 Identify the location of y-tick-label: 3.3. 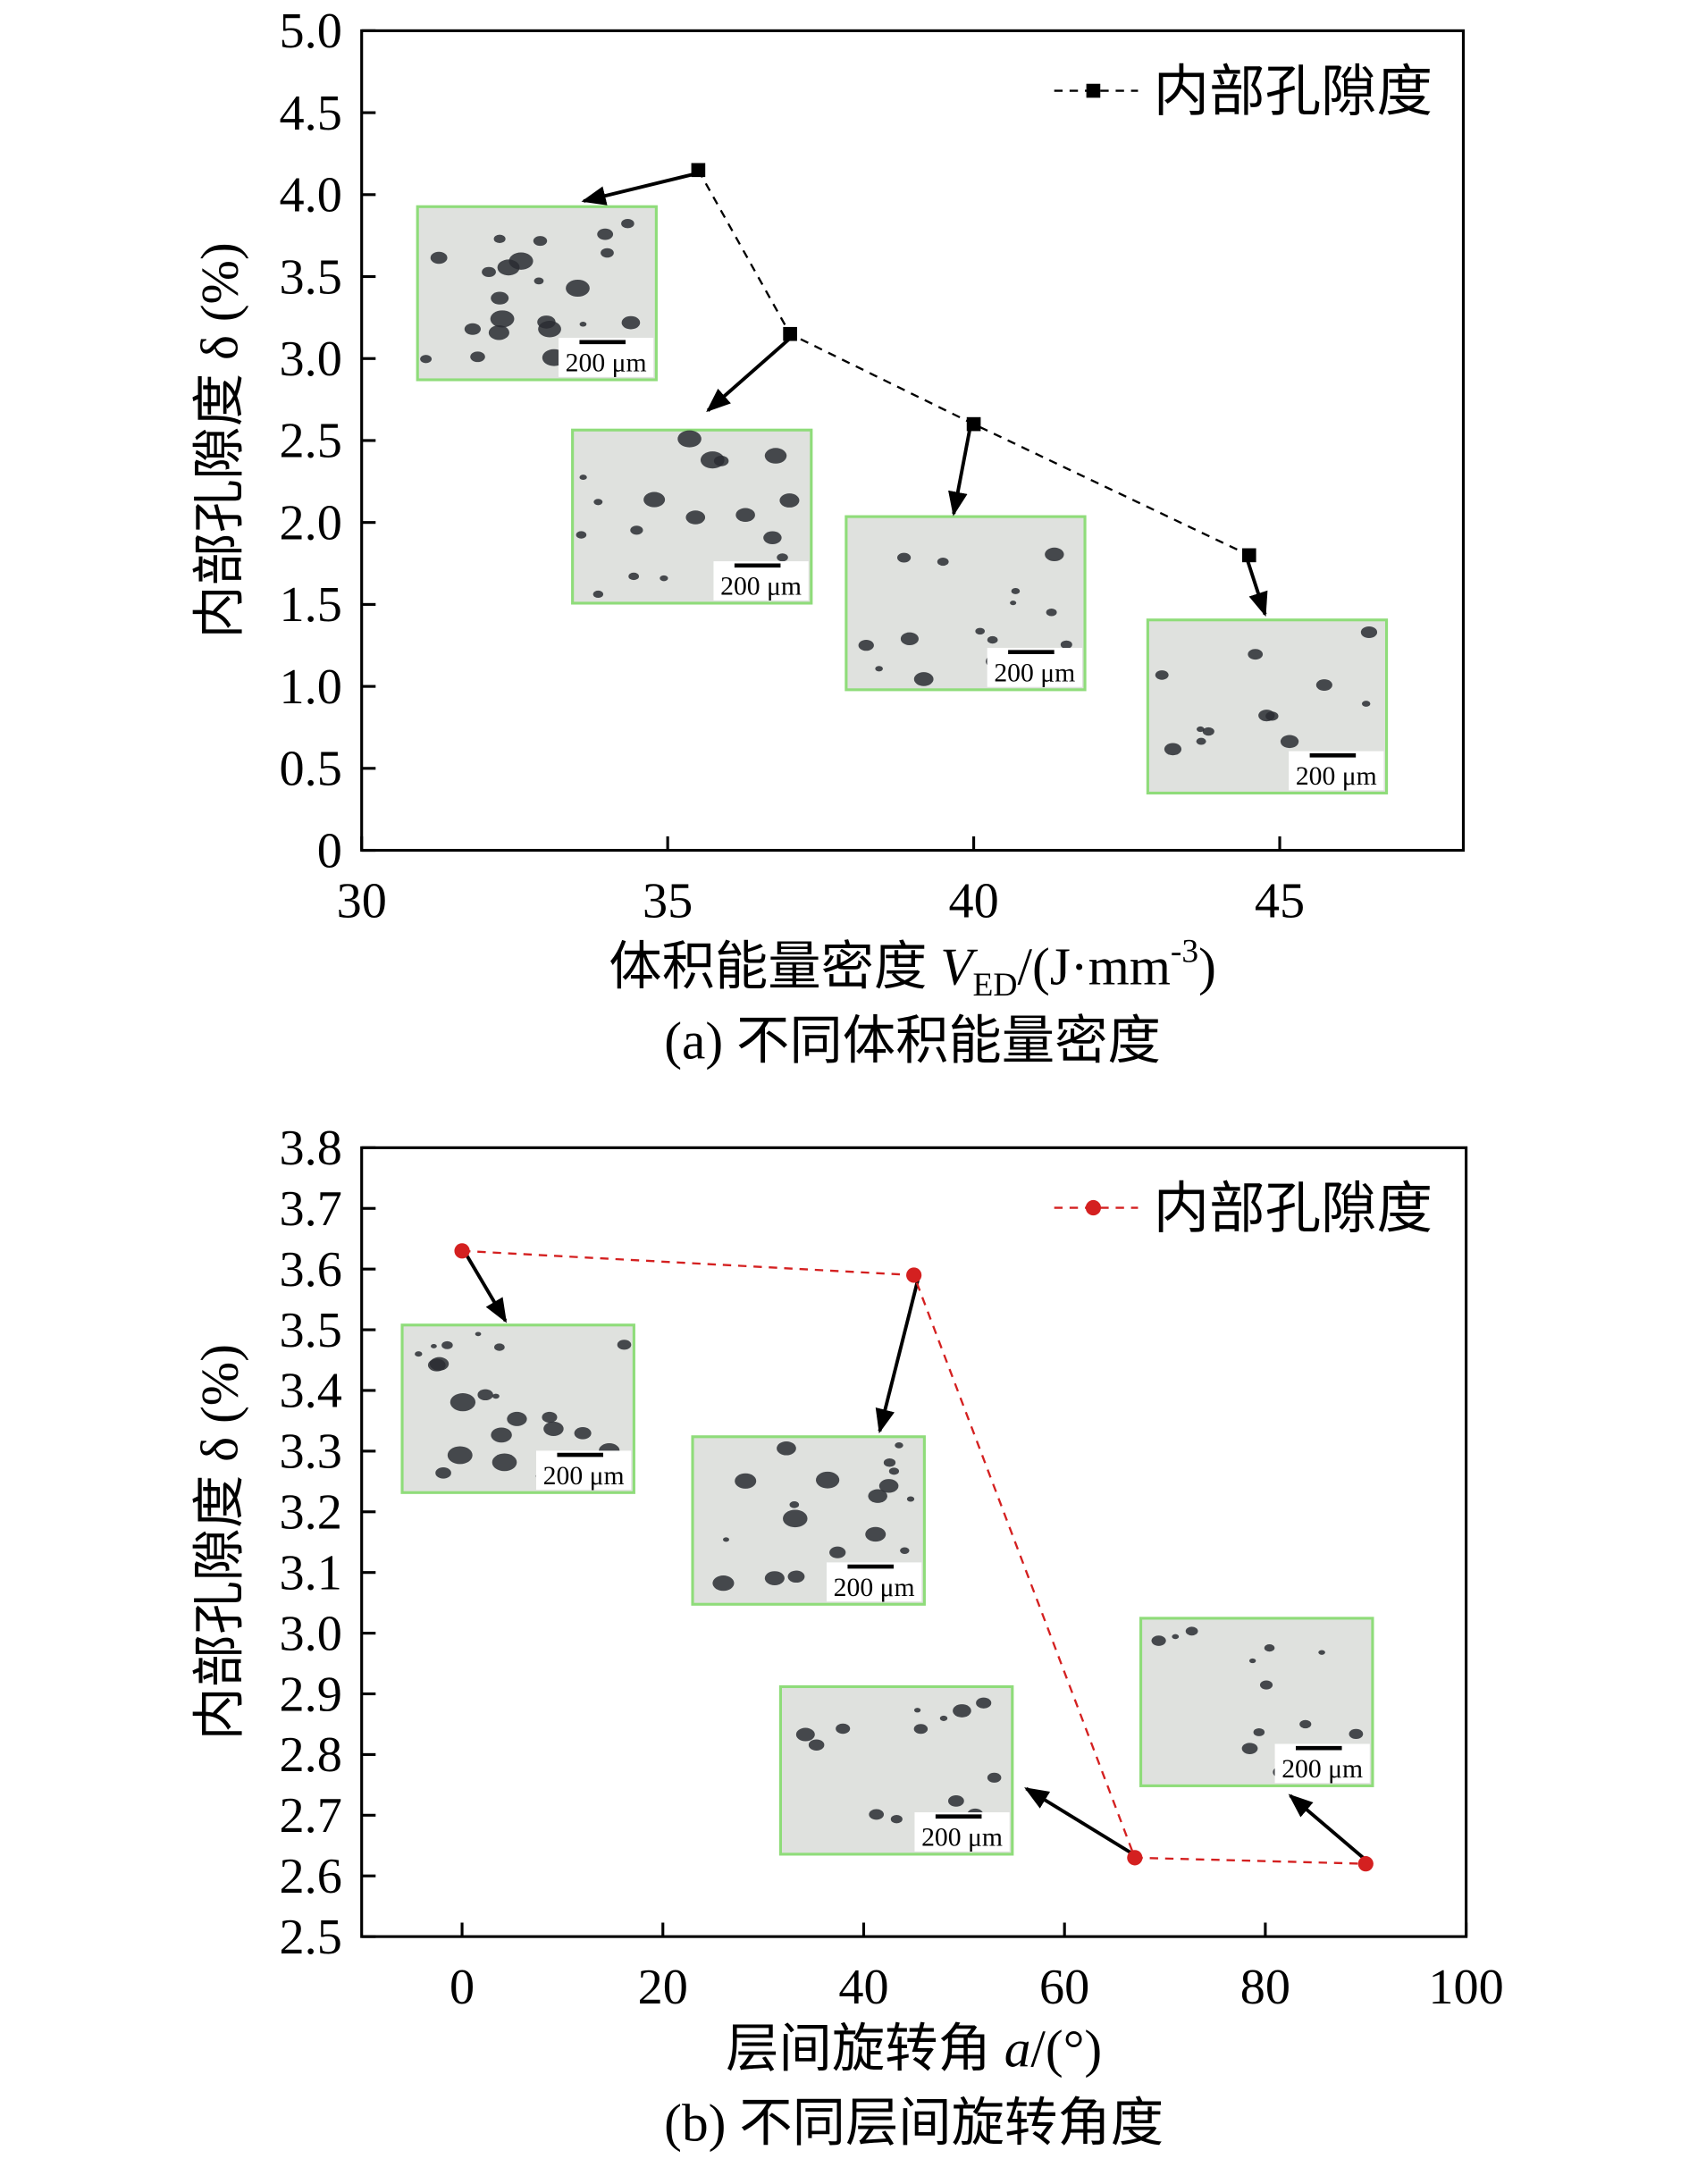
(311, 1452).